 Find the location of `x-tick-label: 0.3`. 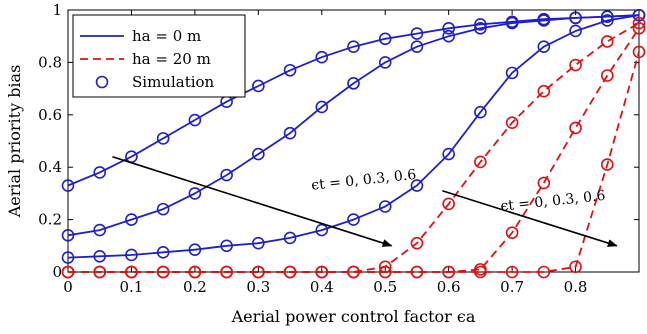

x-tick-label: 0.3 is located at coordinates (258, 287).